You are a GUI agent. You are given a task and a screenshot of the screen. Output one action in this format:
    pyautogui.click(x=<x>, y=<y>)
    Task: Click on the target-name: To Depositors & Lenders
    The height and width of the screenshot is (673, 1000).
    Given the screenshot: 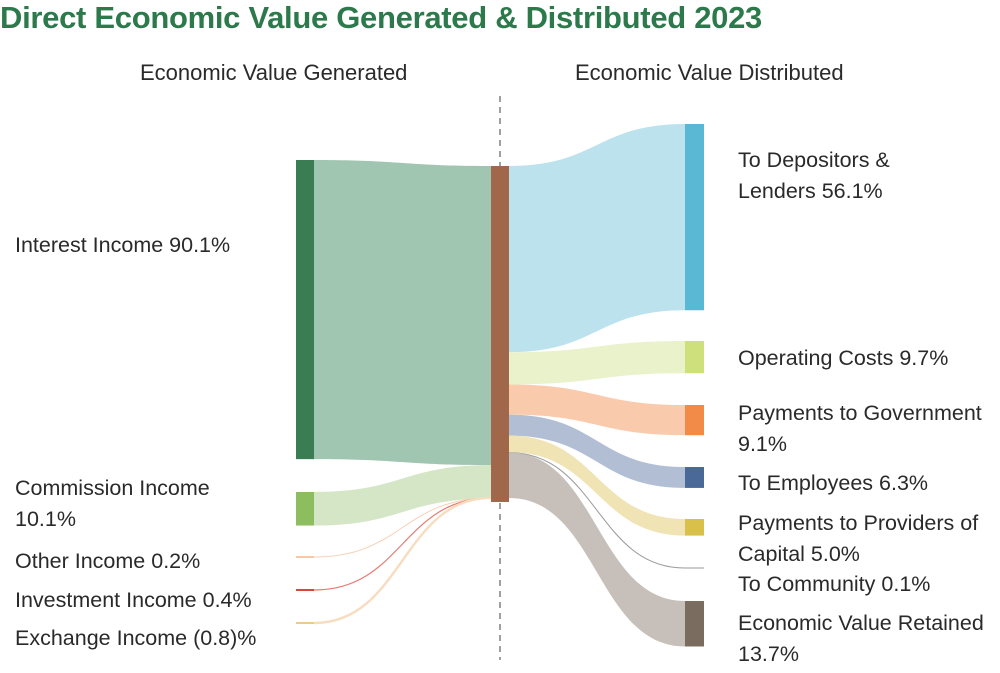 What is the action you would take?
    pyautogui.click(x=814, y=175)
    